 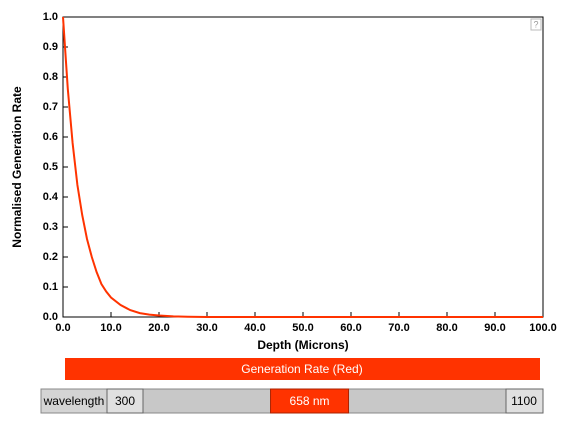 I want to click on slider-label: wavelength, so click(x=74, y=401).